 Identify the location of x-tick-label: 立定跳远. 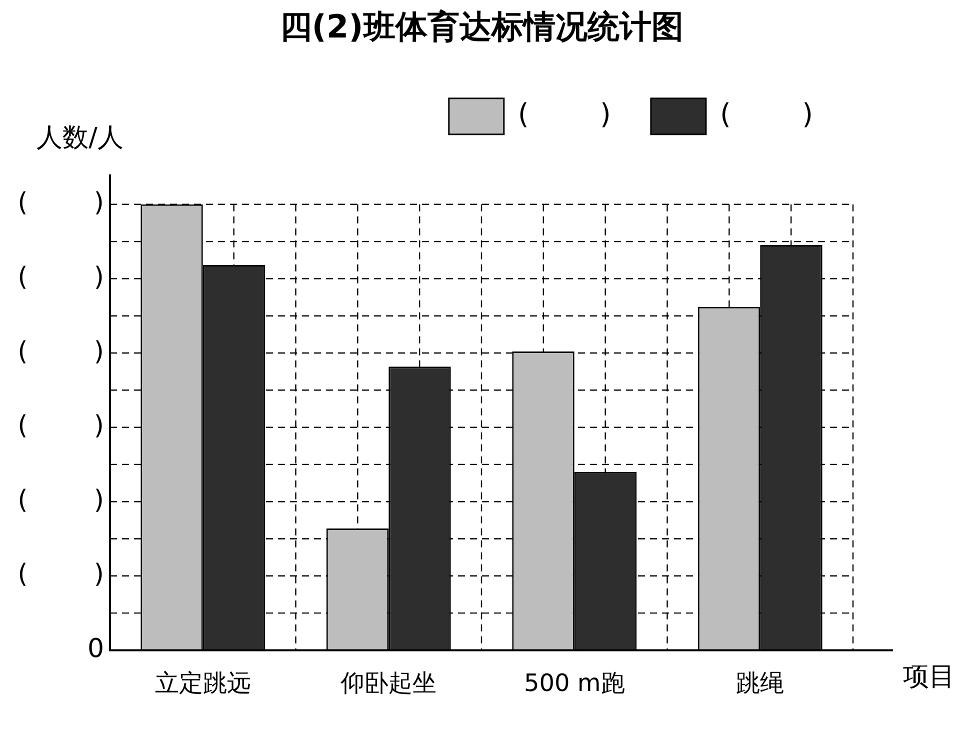
(202, 682).